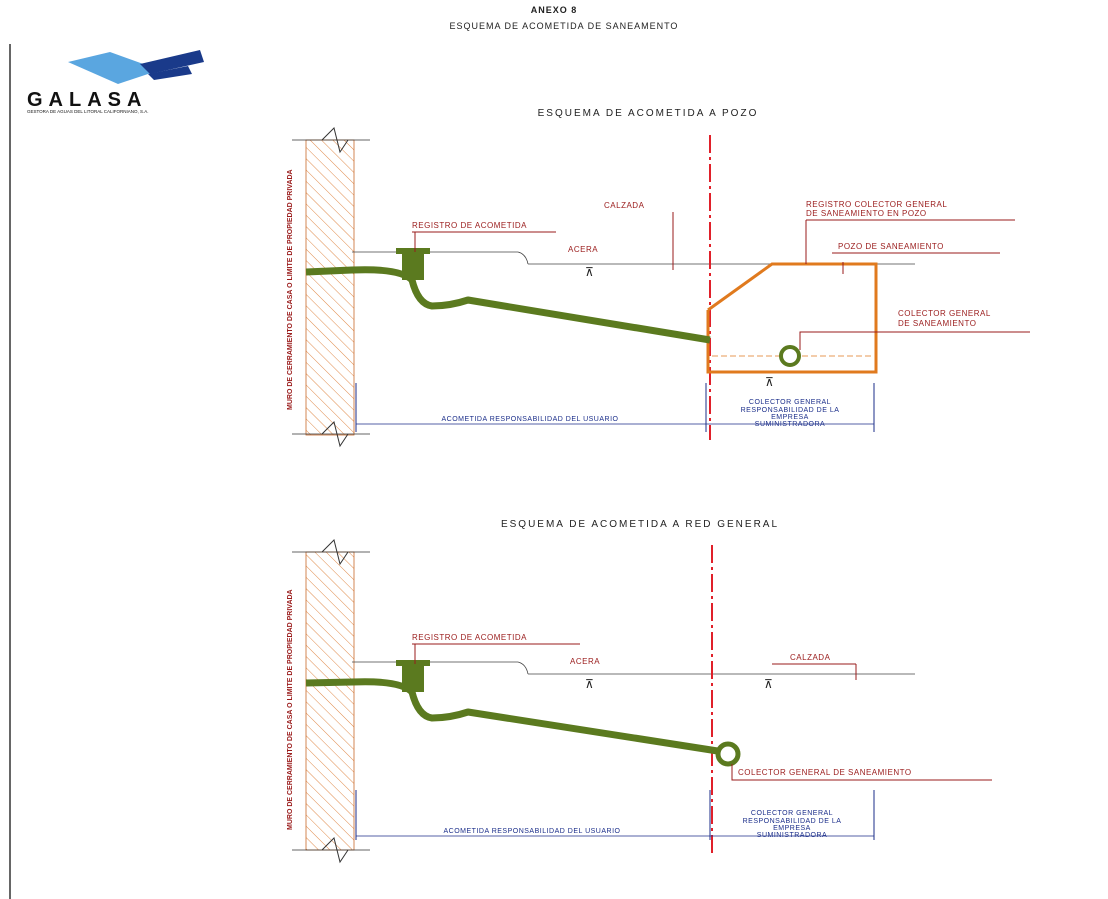 The height and width of the screenshot is (899, 1108). I want to click on wall-hatch-bottom, so click(330, 701).